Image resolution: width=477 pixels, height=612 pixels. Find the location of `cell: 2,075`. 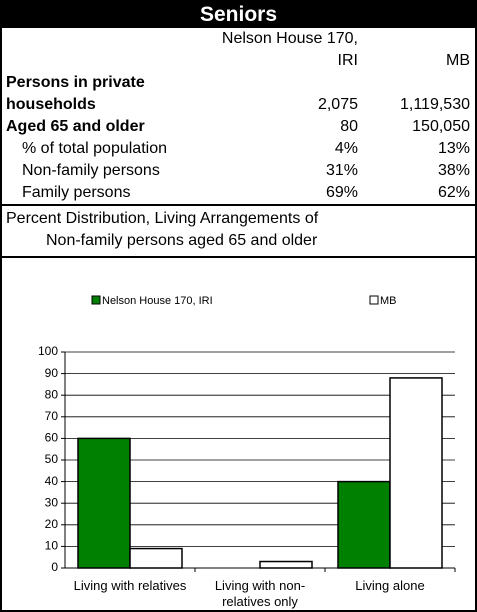

cell: 2,075 is located at coordinates (337, 104).